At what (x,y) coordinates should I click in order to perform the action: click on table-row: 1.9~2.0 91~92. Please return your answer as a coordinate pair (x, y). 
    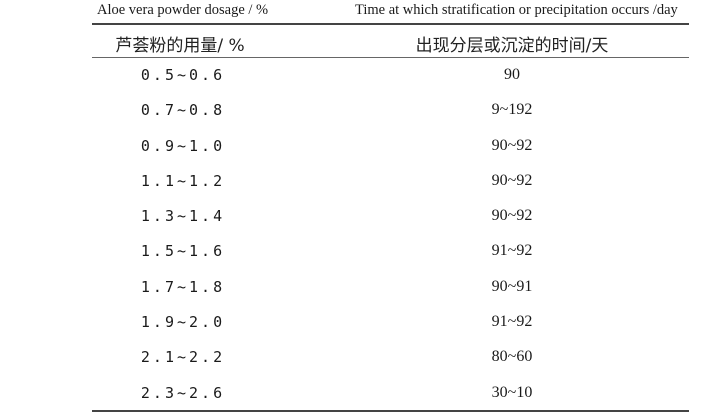
    Looking at the image, I should click on (390, 322).